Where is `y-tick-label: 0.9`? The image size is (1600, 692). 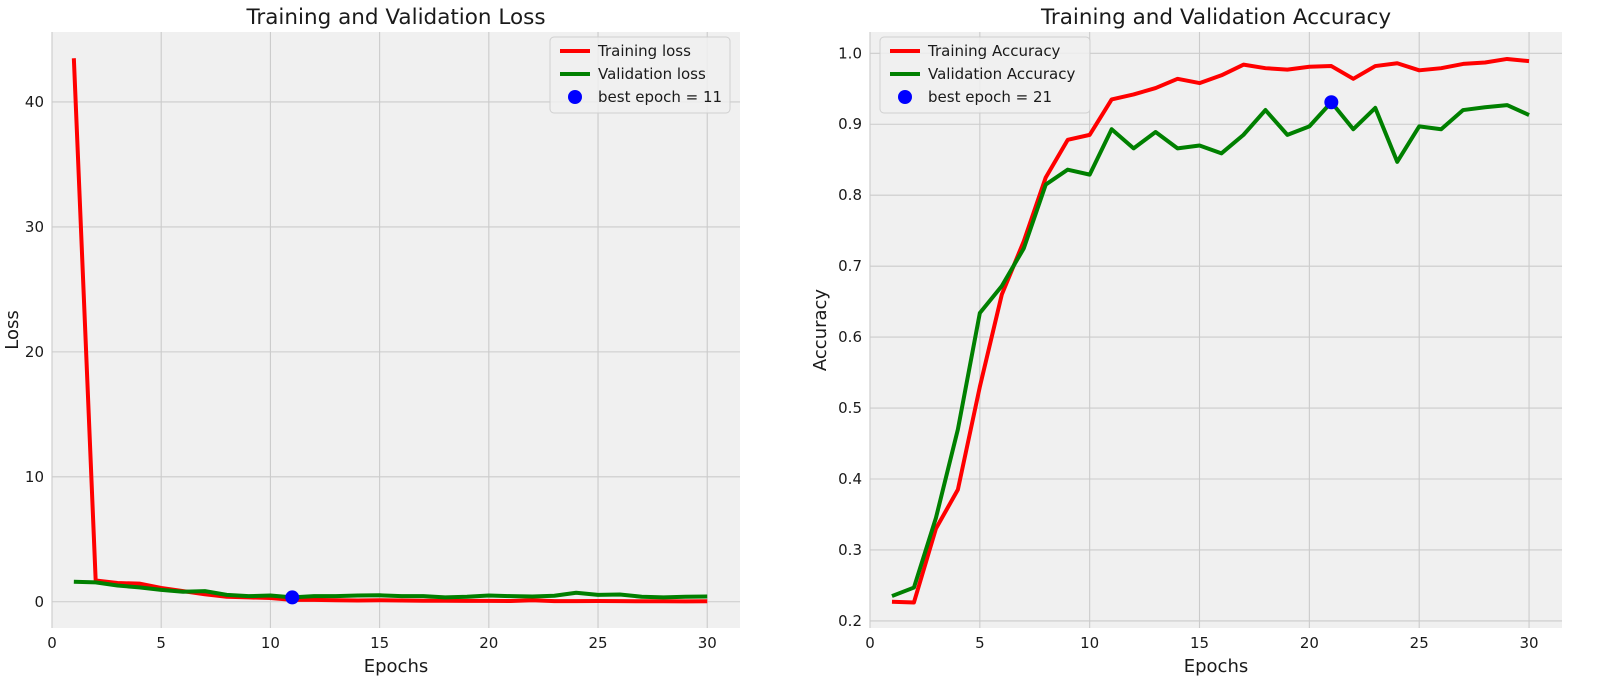 y-tick-label: 0.9 is located at coordinates (850, 124).